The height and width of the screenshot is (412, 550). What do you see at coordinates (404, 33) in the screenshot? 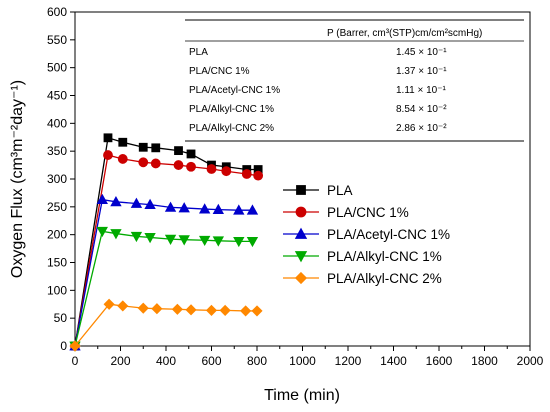
I see `table-header: P (Barrer, cm³(STP)cm/cm²scmHg)` at bounding box center [404, 33].